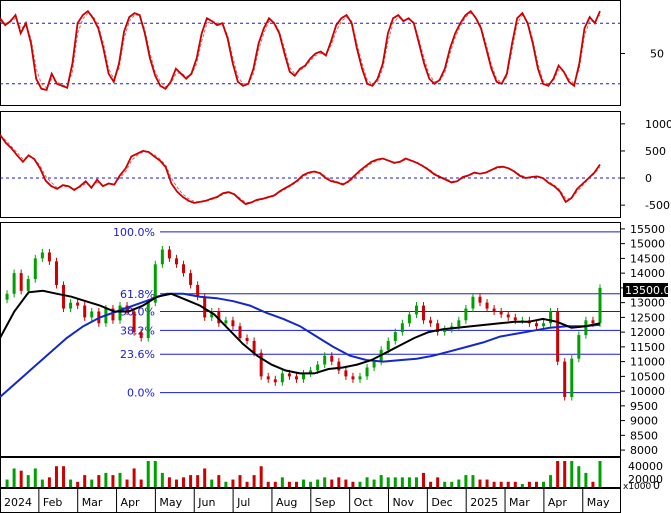 This screenshot has width=671, height=513. I want to click on stochastic-main-line, so click(300, 50).